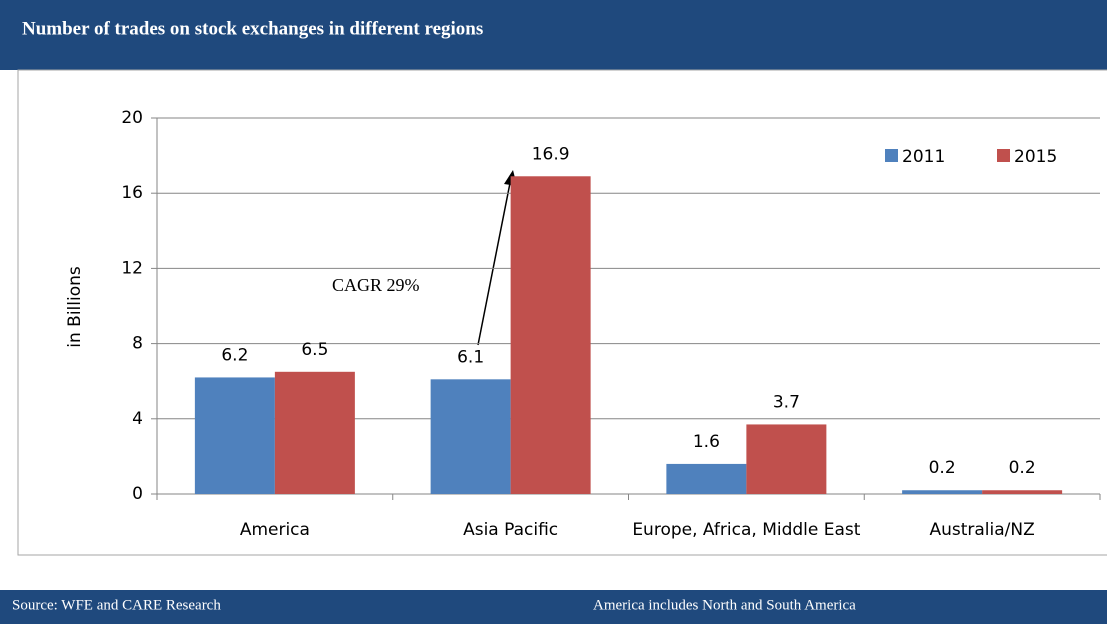 The image size is (1107, 624). Describe the element at coordinates (376, 285) in the screenshot. I see `annotation: CAGR 29%` at that location.